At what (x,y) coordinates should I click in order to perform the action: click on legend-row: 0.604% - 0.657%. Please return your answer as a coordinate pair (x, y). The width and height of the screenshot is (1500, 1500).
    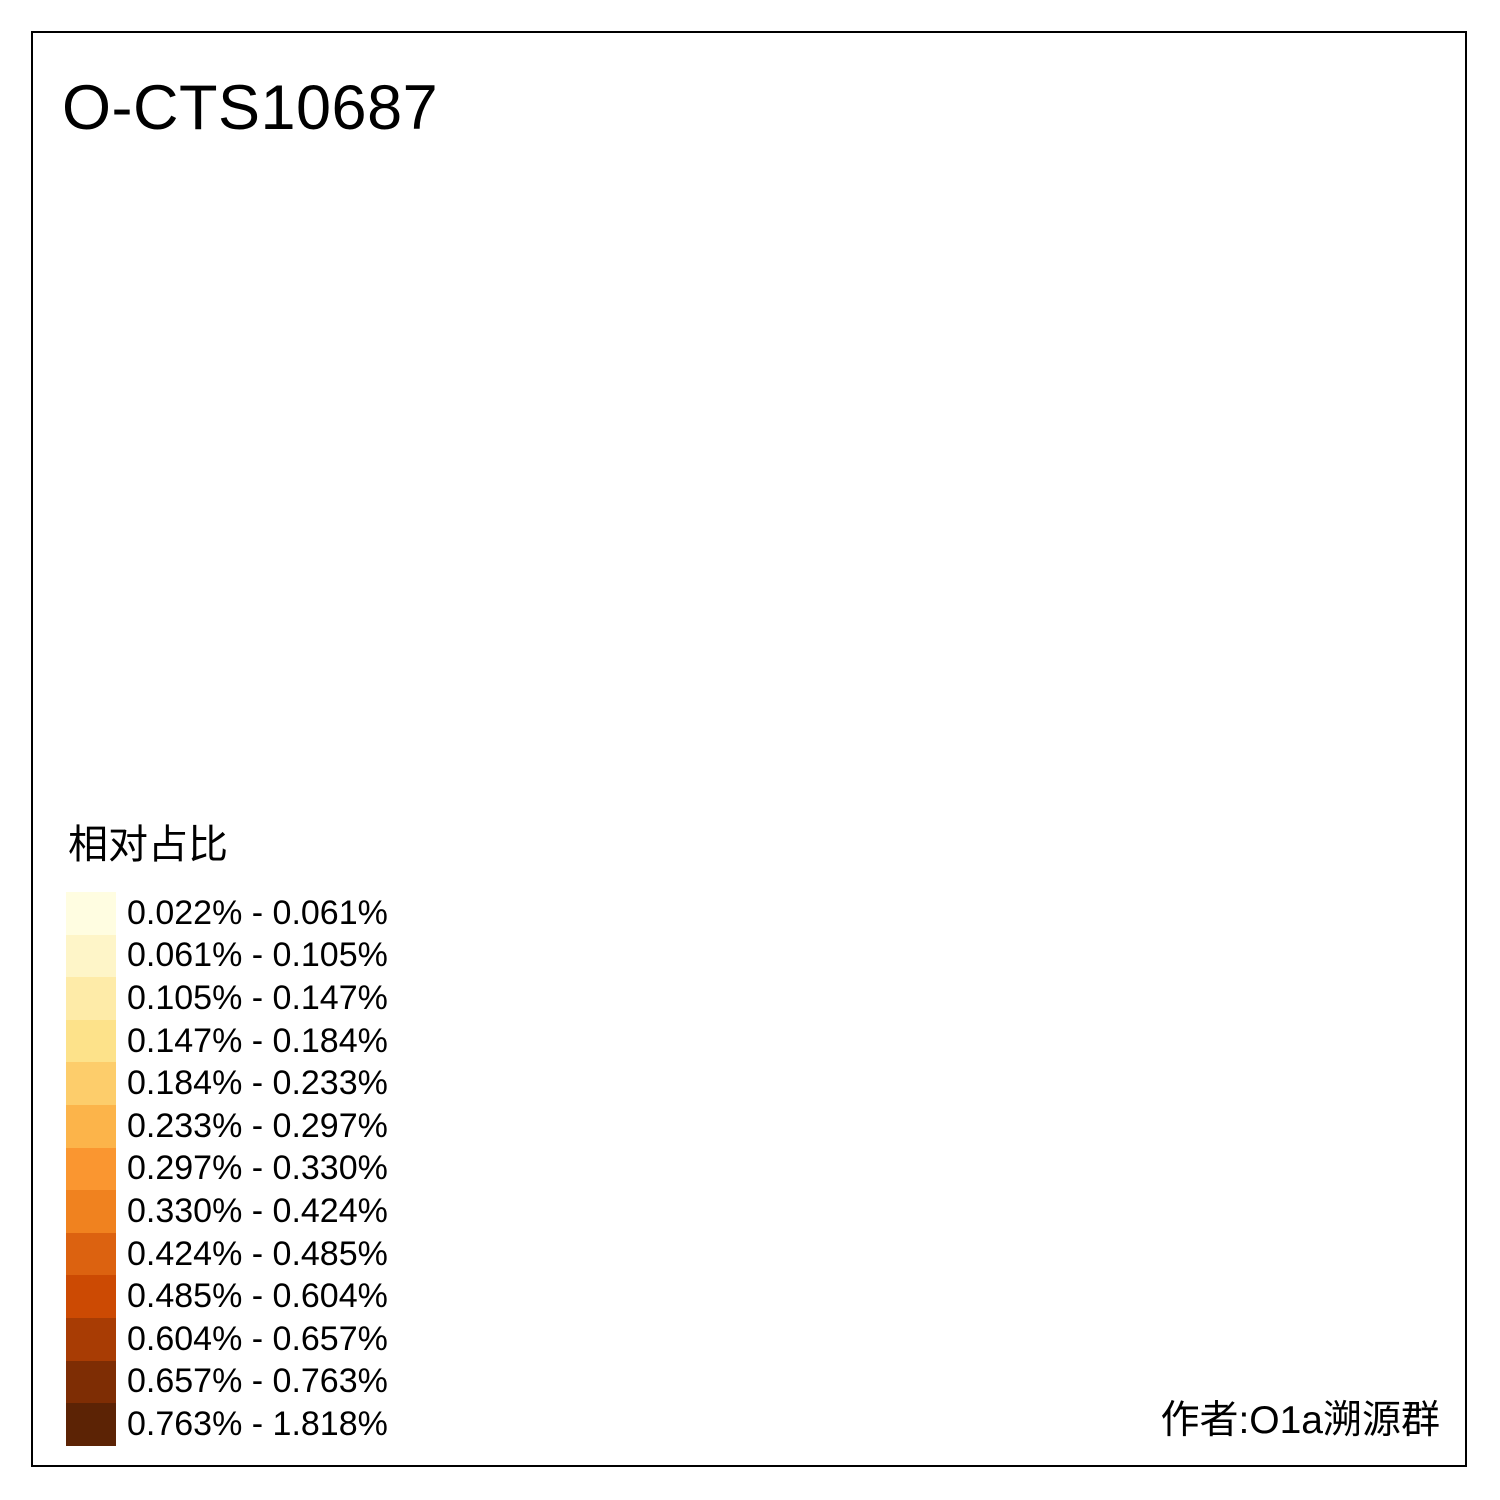
    Looking at the image, I should click on (227, 1339).